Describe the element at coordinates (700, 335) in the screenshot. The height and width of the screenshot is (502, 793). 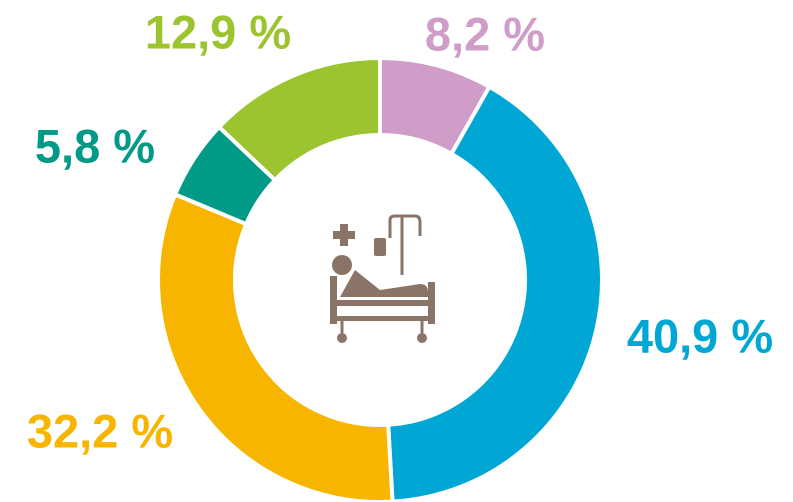
I see `value-label: 40,9 %` at that location.